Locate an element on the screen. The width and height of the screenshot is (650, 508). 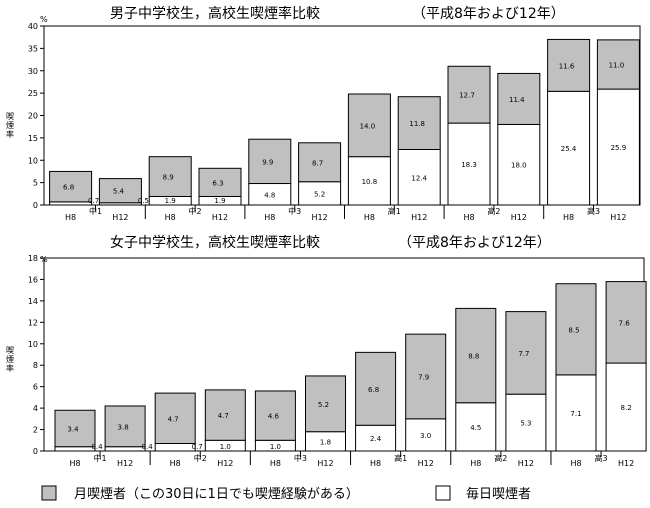
data-label-monthly: 4.6 is located at coordinates (274, 417).